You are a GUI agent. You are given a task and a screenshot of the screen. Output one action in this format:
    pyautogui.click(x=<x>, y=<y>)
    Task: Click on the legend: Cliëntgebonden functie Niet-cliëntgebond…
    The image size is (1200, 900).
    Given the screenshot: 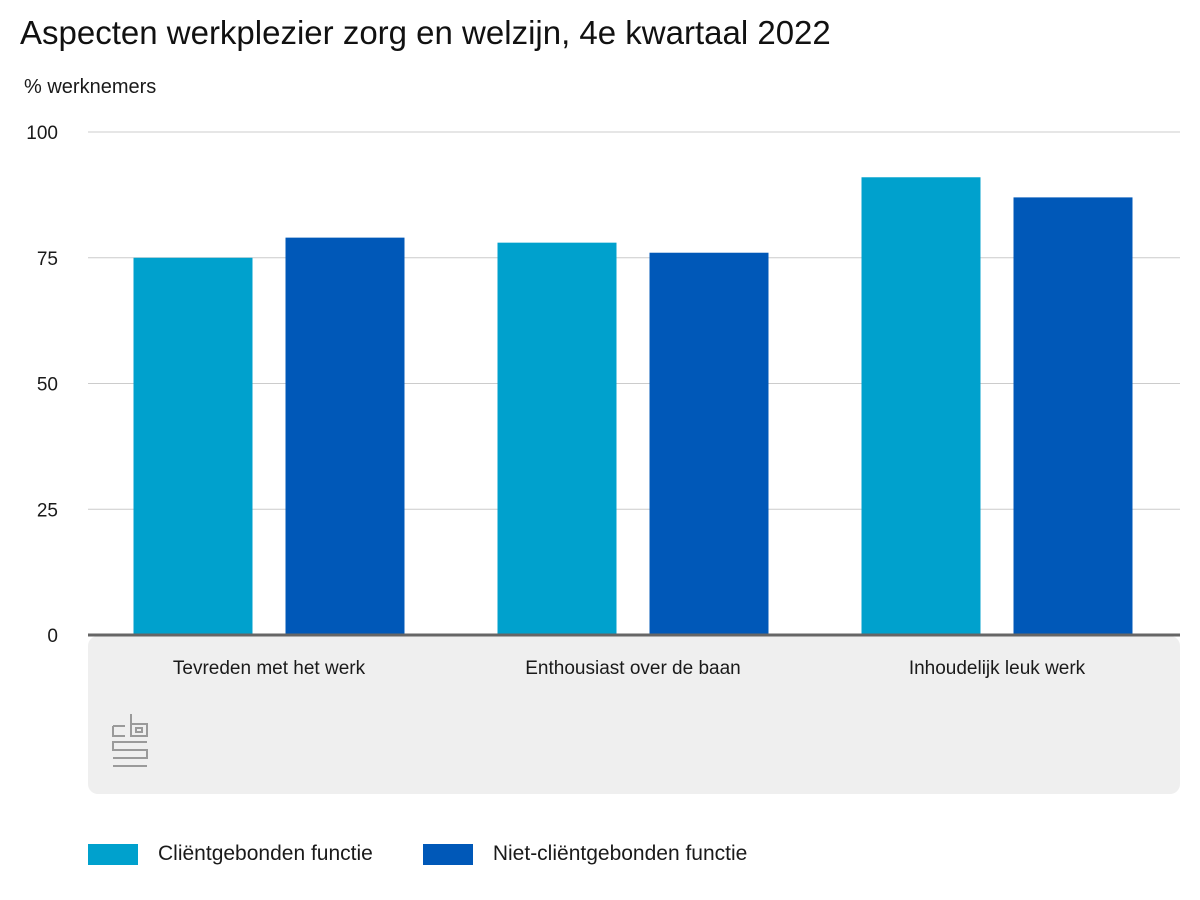 What is the action you would take?
    pyautogui.click(x=442, y=854)
    